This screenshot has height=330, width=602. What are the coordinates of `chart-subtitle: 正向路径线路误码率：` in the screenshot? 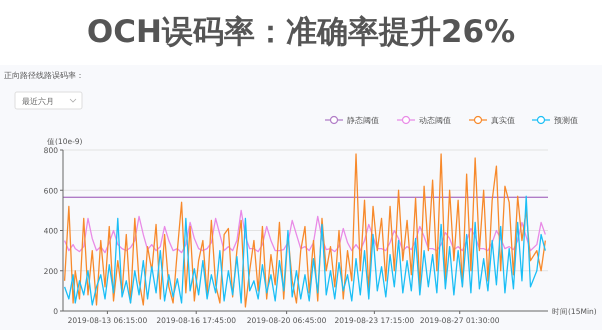 It's located at (44, 75).